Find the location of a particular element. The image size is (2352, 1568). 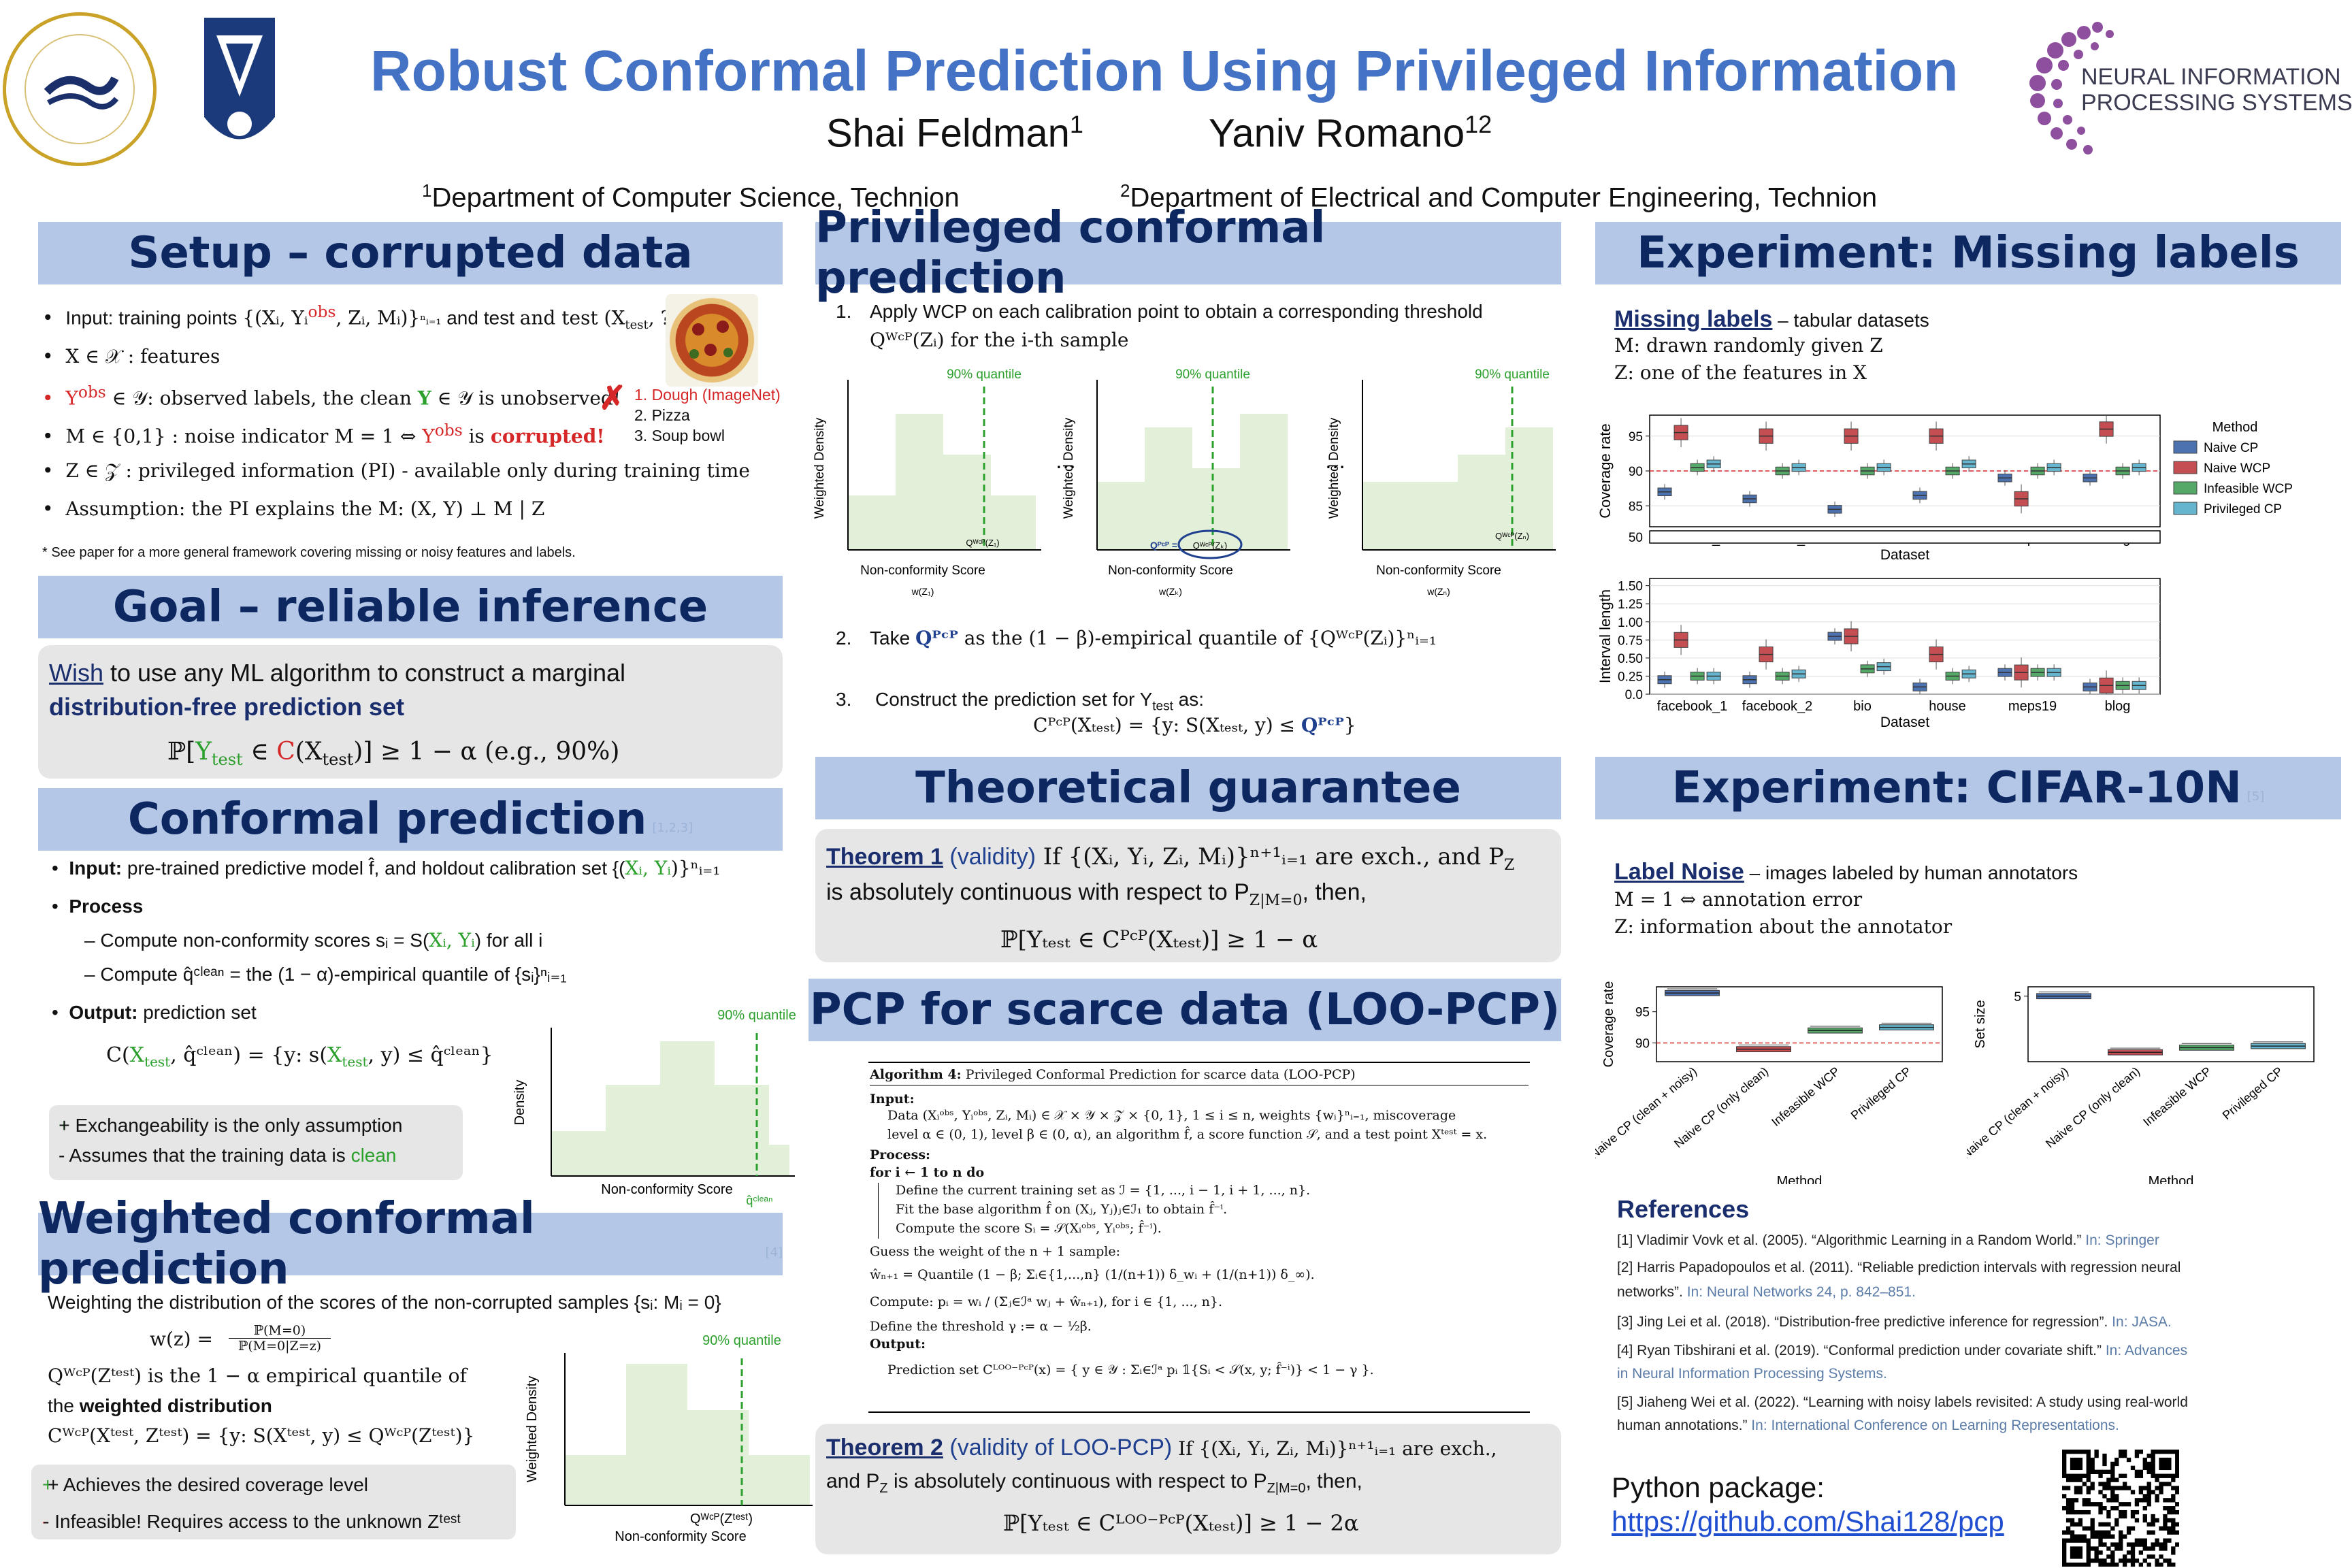

theory-formula: ℙ[Yₜₑₛₜ ∈ Cᴾᶜᴾ(Xₜₑₛₜ)] ≥ 1 − α is located at coordinates (1159, 940).